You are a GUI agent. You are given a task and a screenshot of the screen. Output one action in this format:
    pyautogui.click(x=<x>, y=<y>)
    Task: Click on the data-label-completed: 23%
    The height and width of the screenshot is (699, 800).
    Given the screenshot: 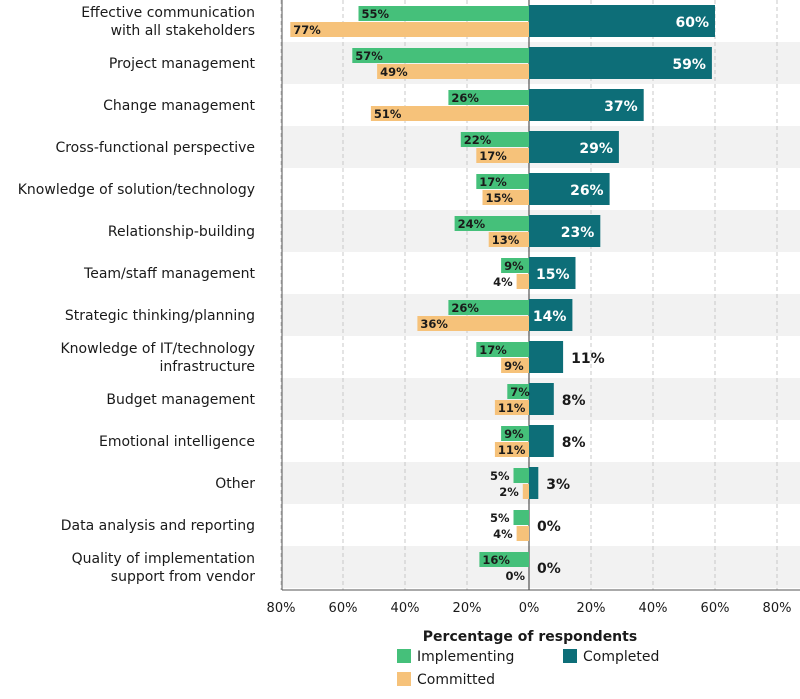 What is the action you would take?
    pyautogui.click(x=578, y=233)
    